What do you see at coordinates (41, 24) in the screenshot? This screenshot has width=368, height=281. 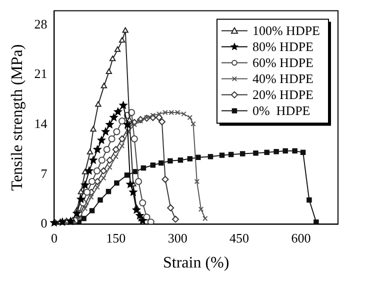 I see `y-tick-label: 28` at bounding box center [41, 24].